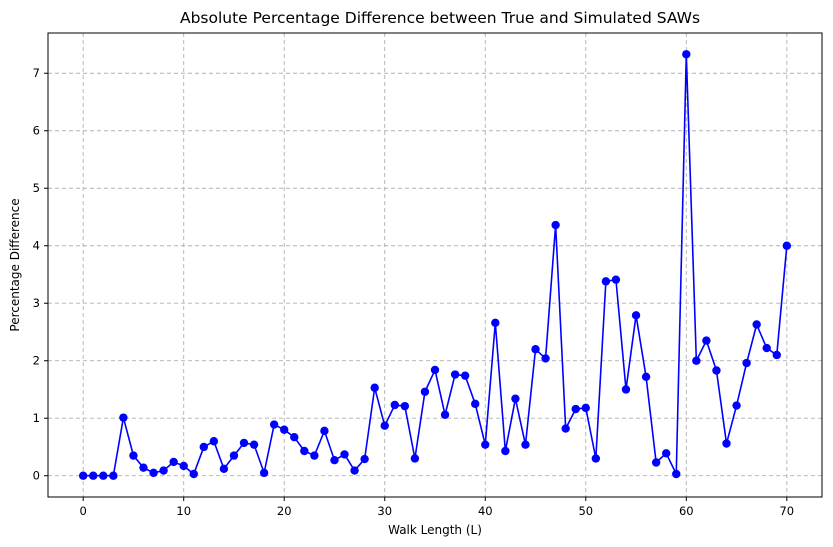  What do you see at coordinates (15, 264) in the screenshot?
I see `y-axis-label: Percentage Difference` at bounding box center [15, 264].